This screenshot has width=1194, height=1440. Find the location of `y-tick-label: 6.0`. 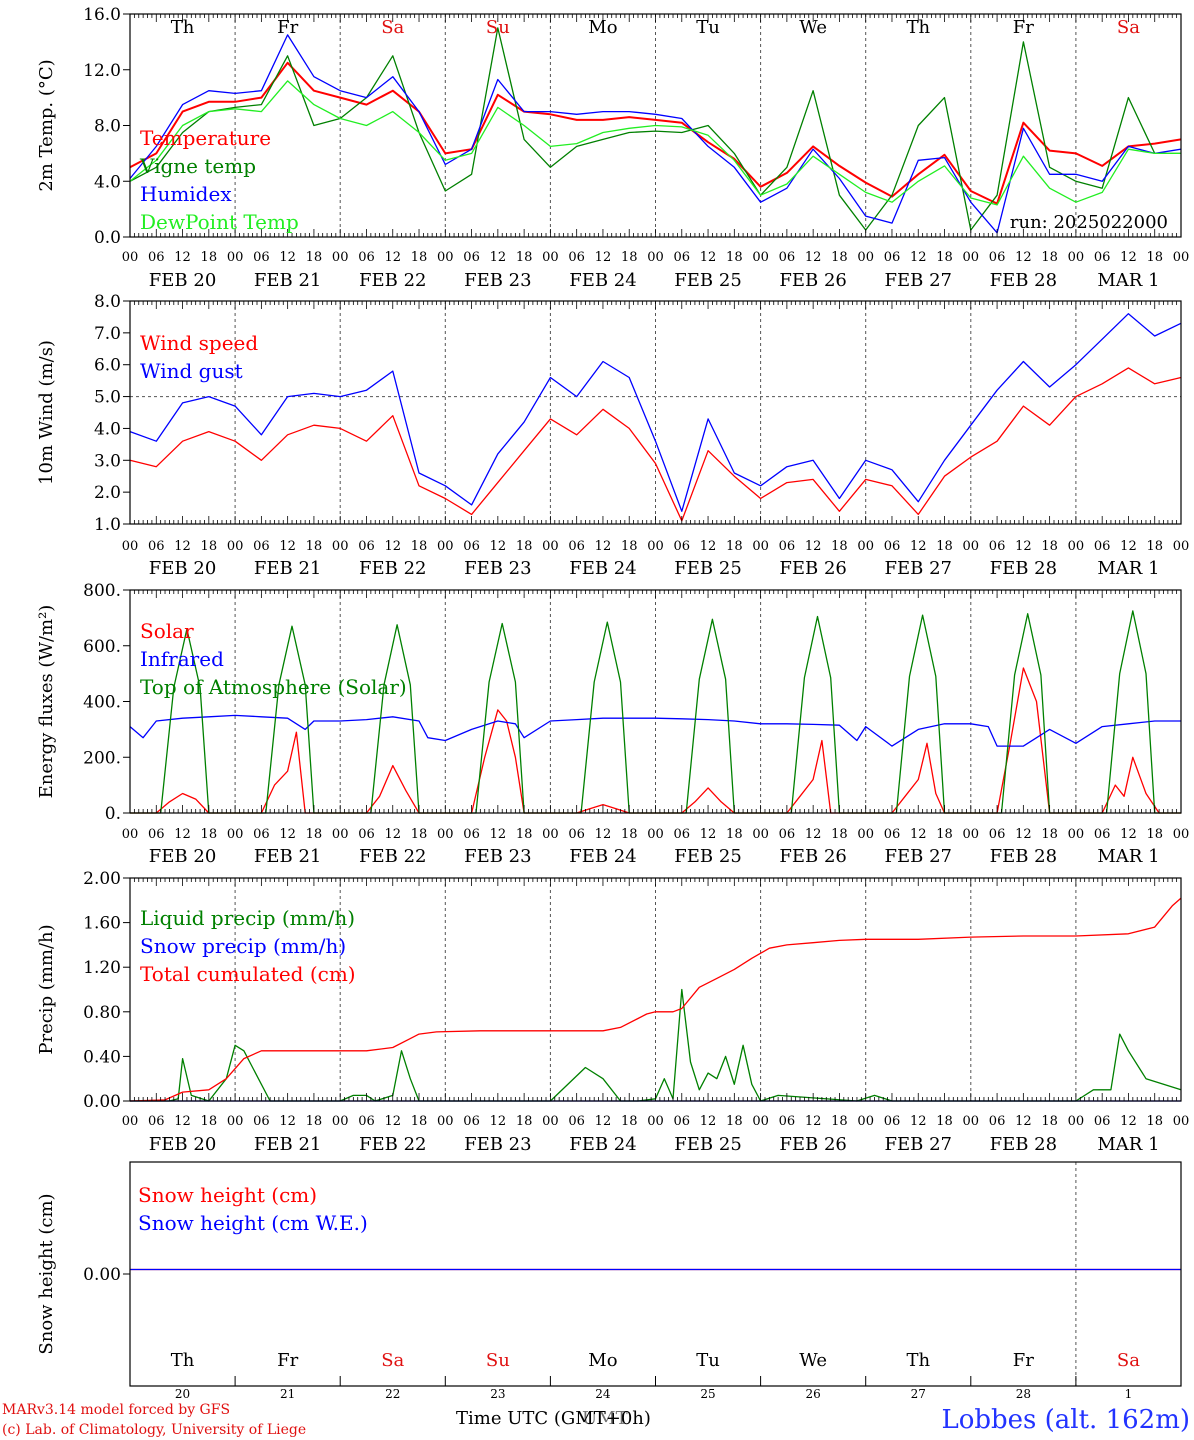

y-tick-label: 6.0 is located at coordinates (107, 366).